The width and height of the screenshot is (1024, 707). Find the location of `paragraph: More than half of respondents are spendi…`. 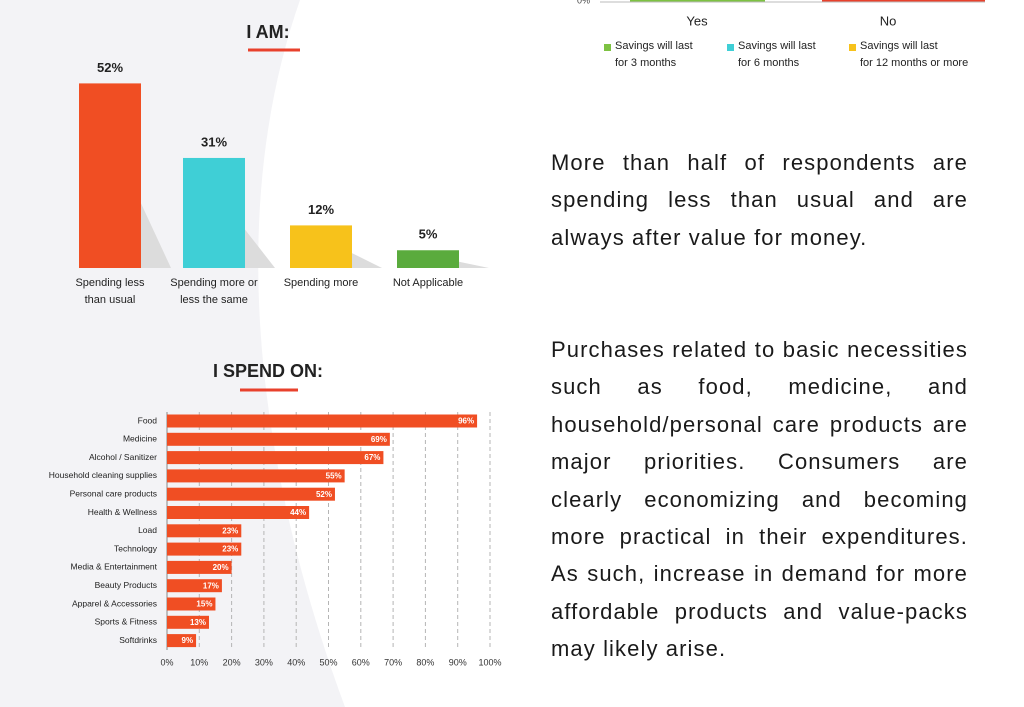

paragraph: More than half of respondents are spendi… is located at coordinates (759, 200).